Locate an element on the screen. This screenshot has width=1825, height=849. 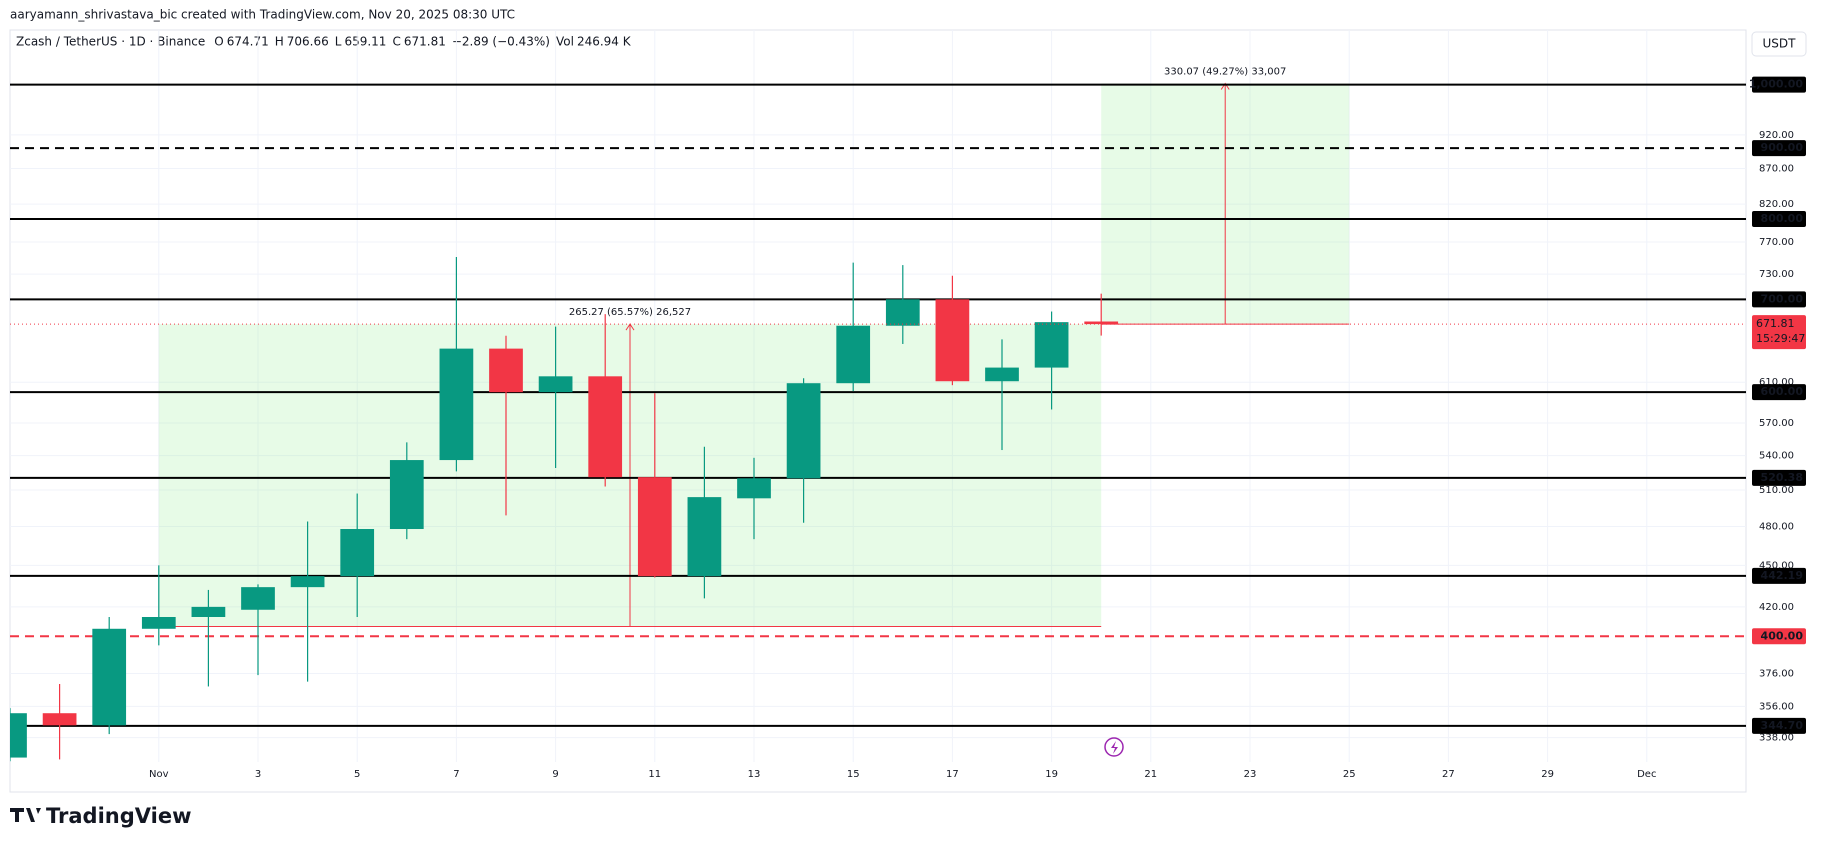
legend-value: 706.66 is located at coordinates (308, 42).